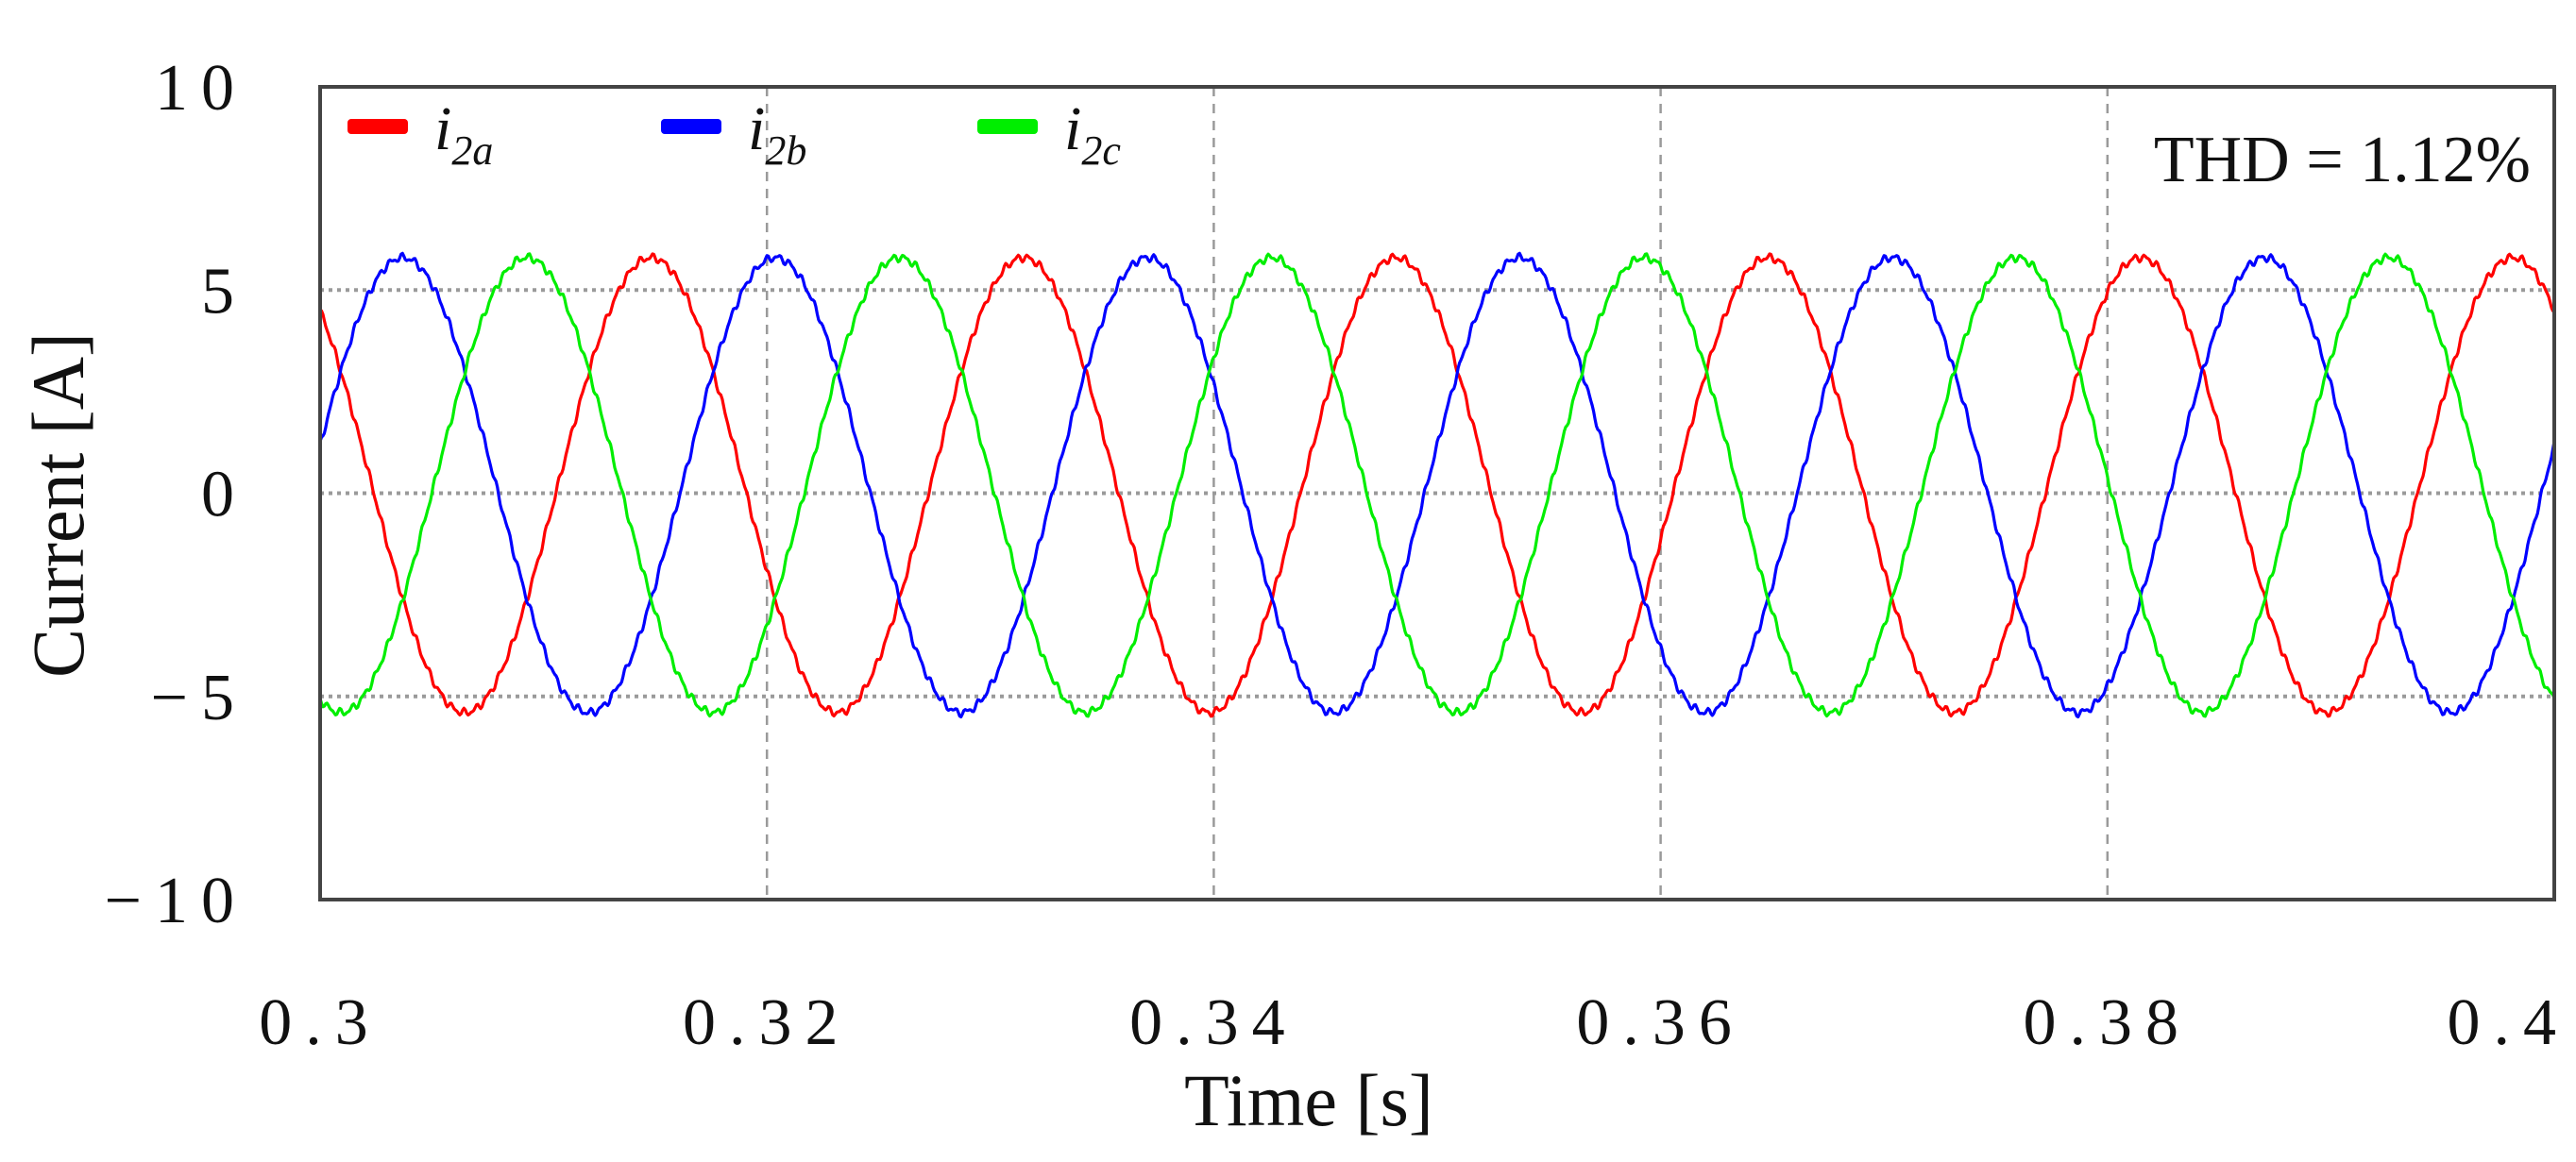 This screenshot has height=1162, width=2576. I want to click on thd-annotation: THD = 1.12%, so click(2342, 160).